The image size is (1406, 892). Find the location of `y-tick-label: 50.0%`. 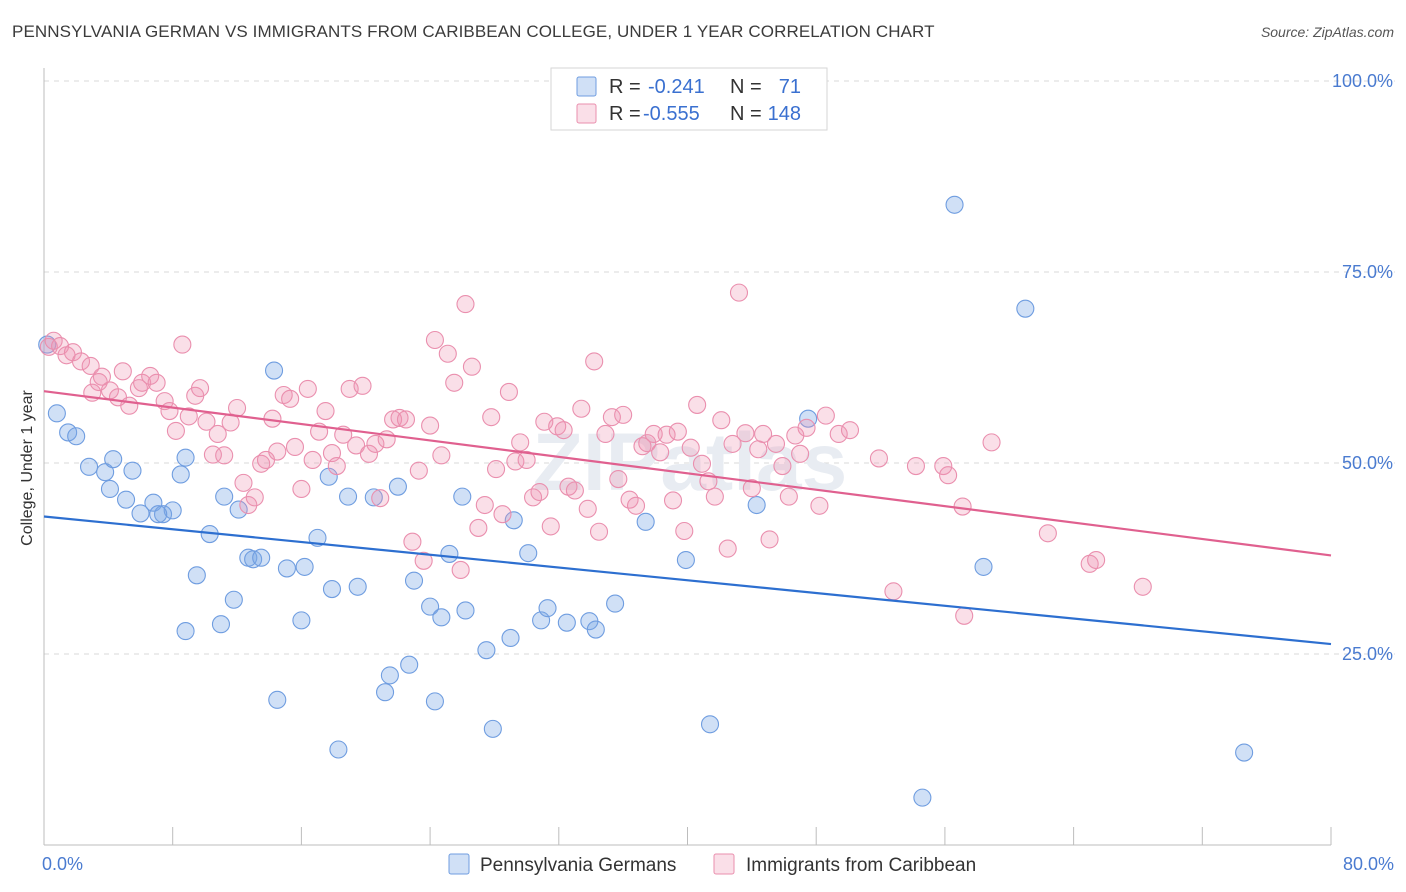

y-tick-label: 50.0% is located at coordinates (1367, 463).